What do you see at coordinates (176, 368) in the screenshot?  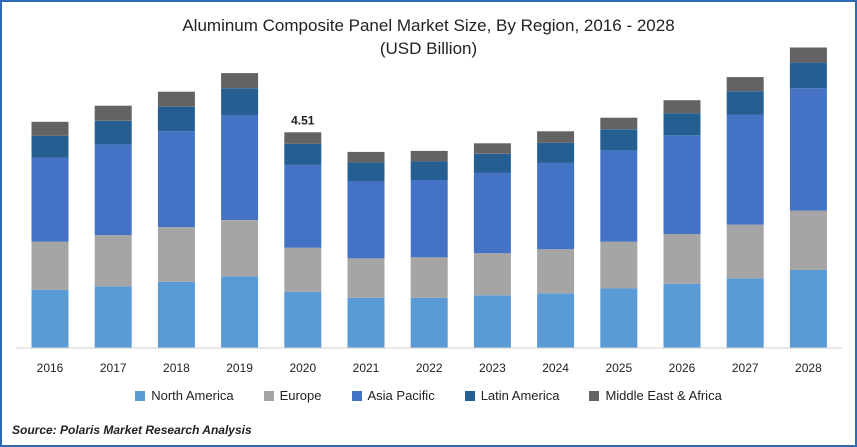 I see `x-tick-label-2018: 2018` at bounding box center [176, 368].